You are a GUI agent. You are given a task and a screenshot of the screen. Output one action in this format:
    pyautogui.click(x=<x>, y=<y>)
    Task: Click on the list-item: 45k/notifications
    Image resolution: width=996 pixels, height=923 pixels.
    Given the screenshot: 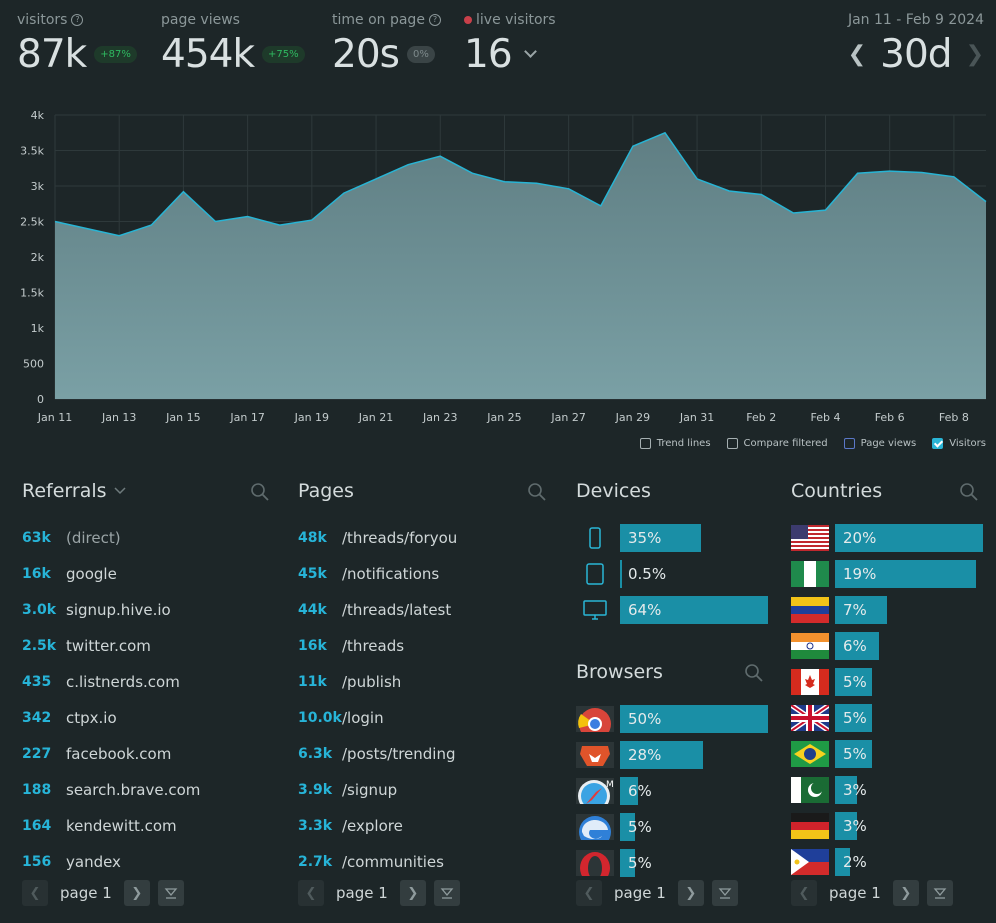 What is the action you would take?
    pyautogui.click(x=423, y=574)
    